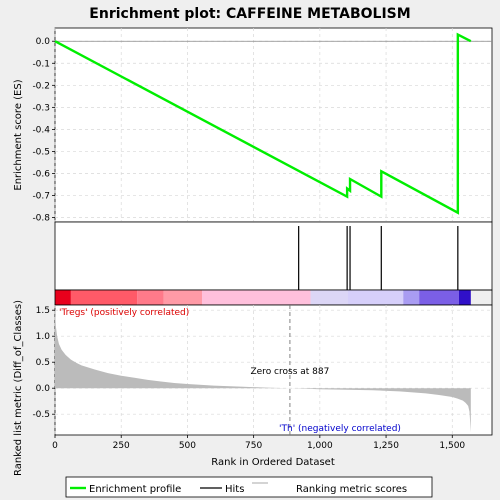 This screenshot has height=500, width=500. I want to click on x-tick-label: 1,500, so click(452, 446).